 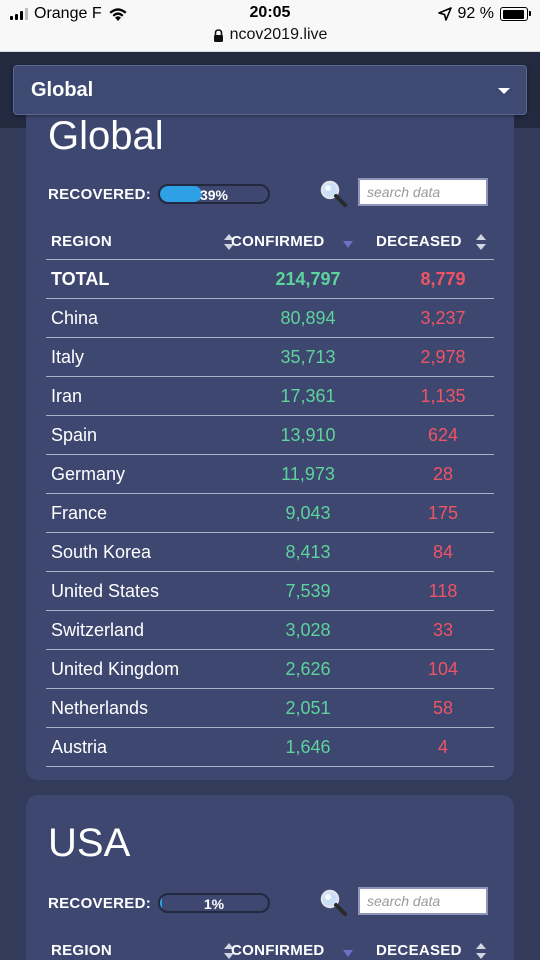 I want to click on deceased-cell: 104, so click(x=443, y=669).